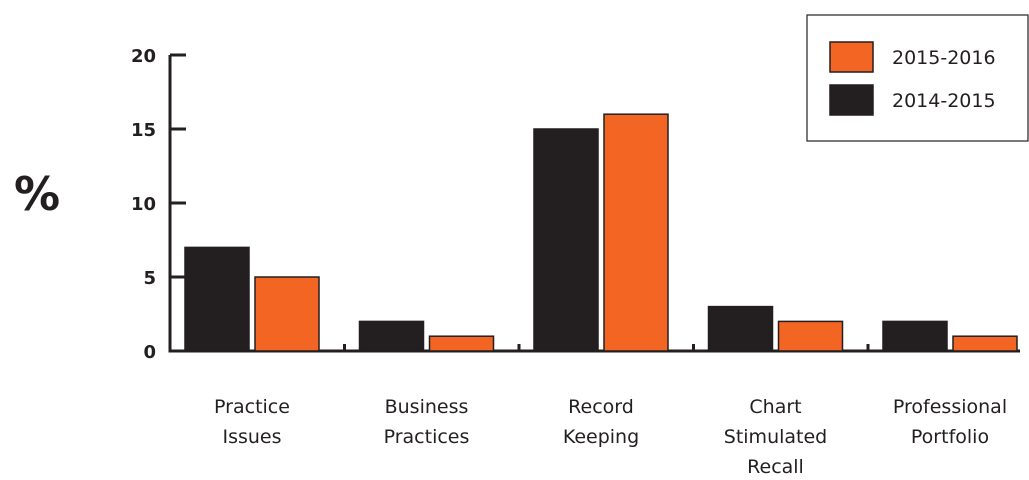  What do you see at coordinates (143, 130) in the screenshot?
I see `y-tick-label: 15` at bounding box center [143, 130].